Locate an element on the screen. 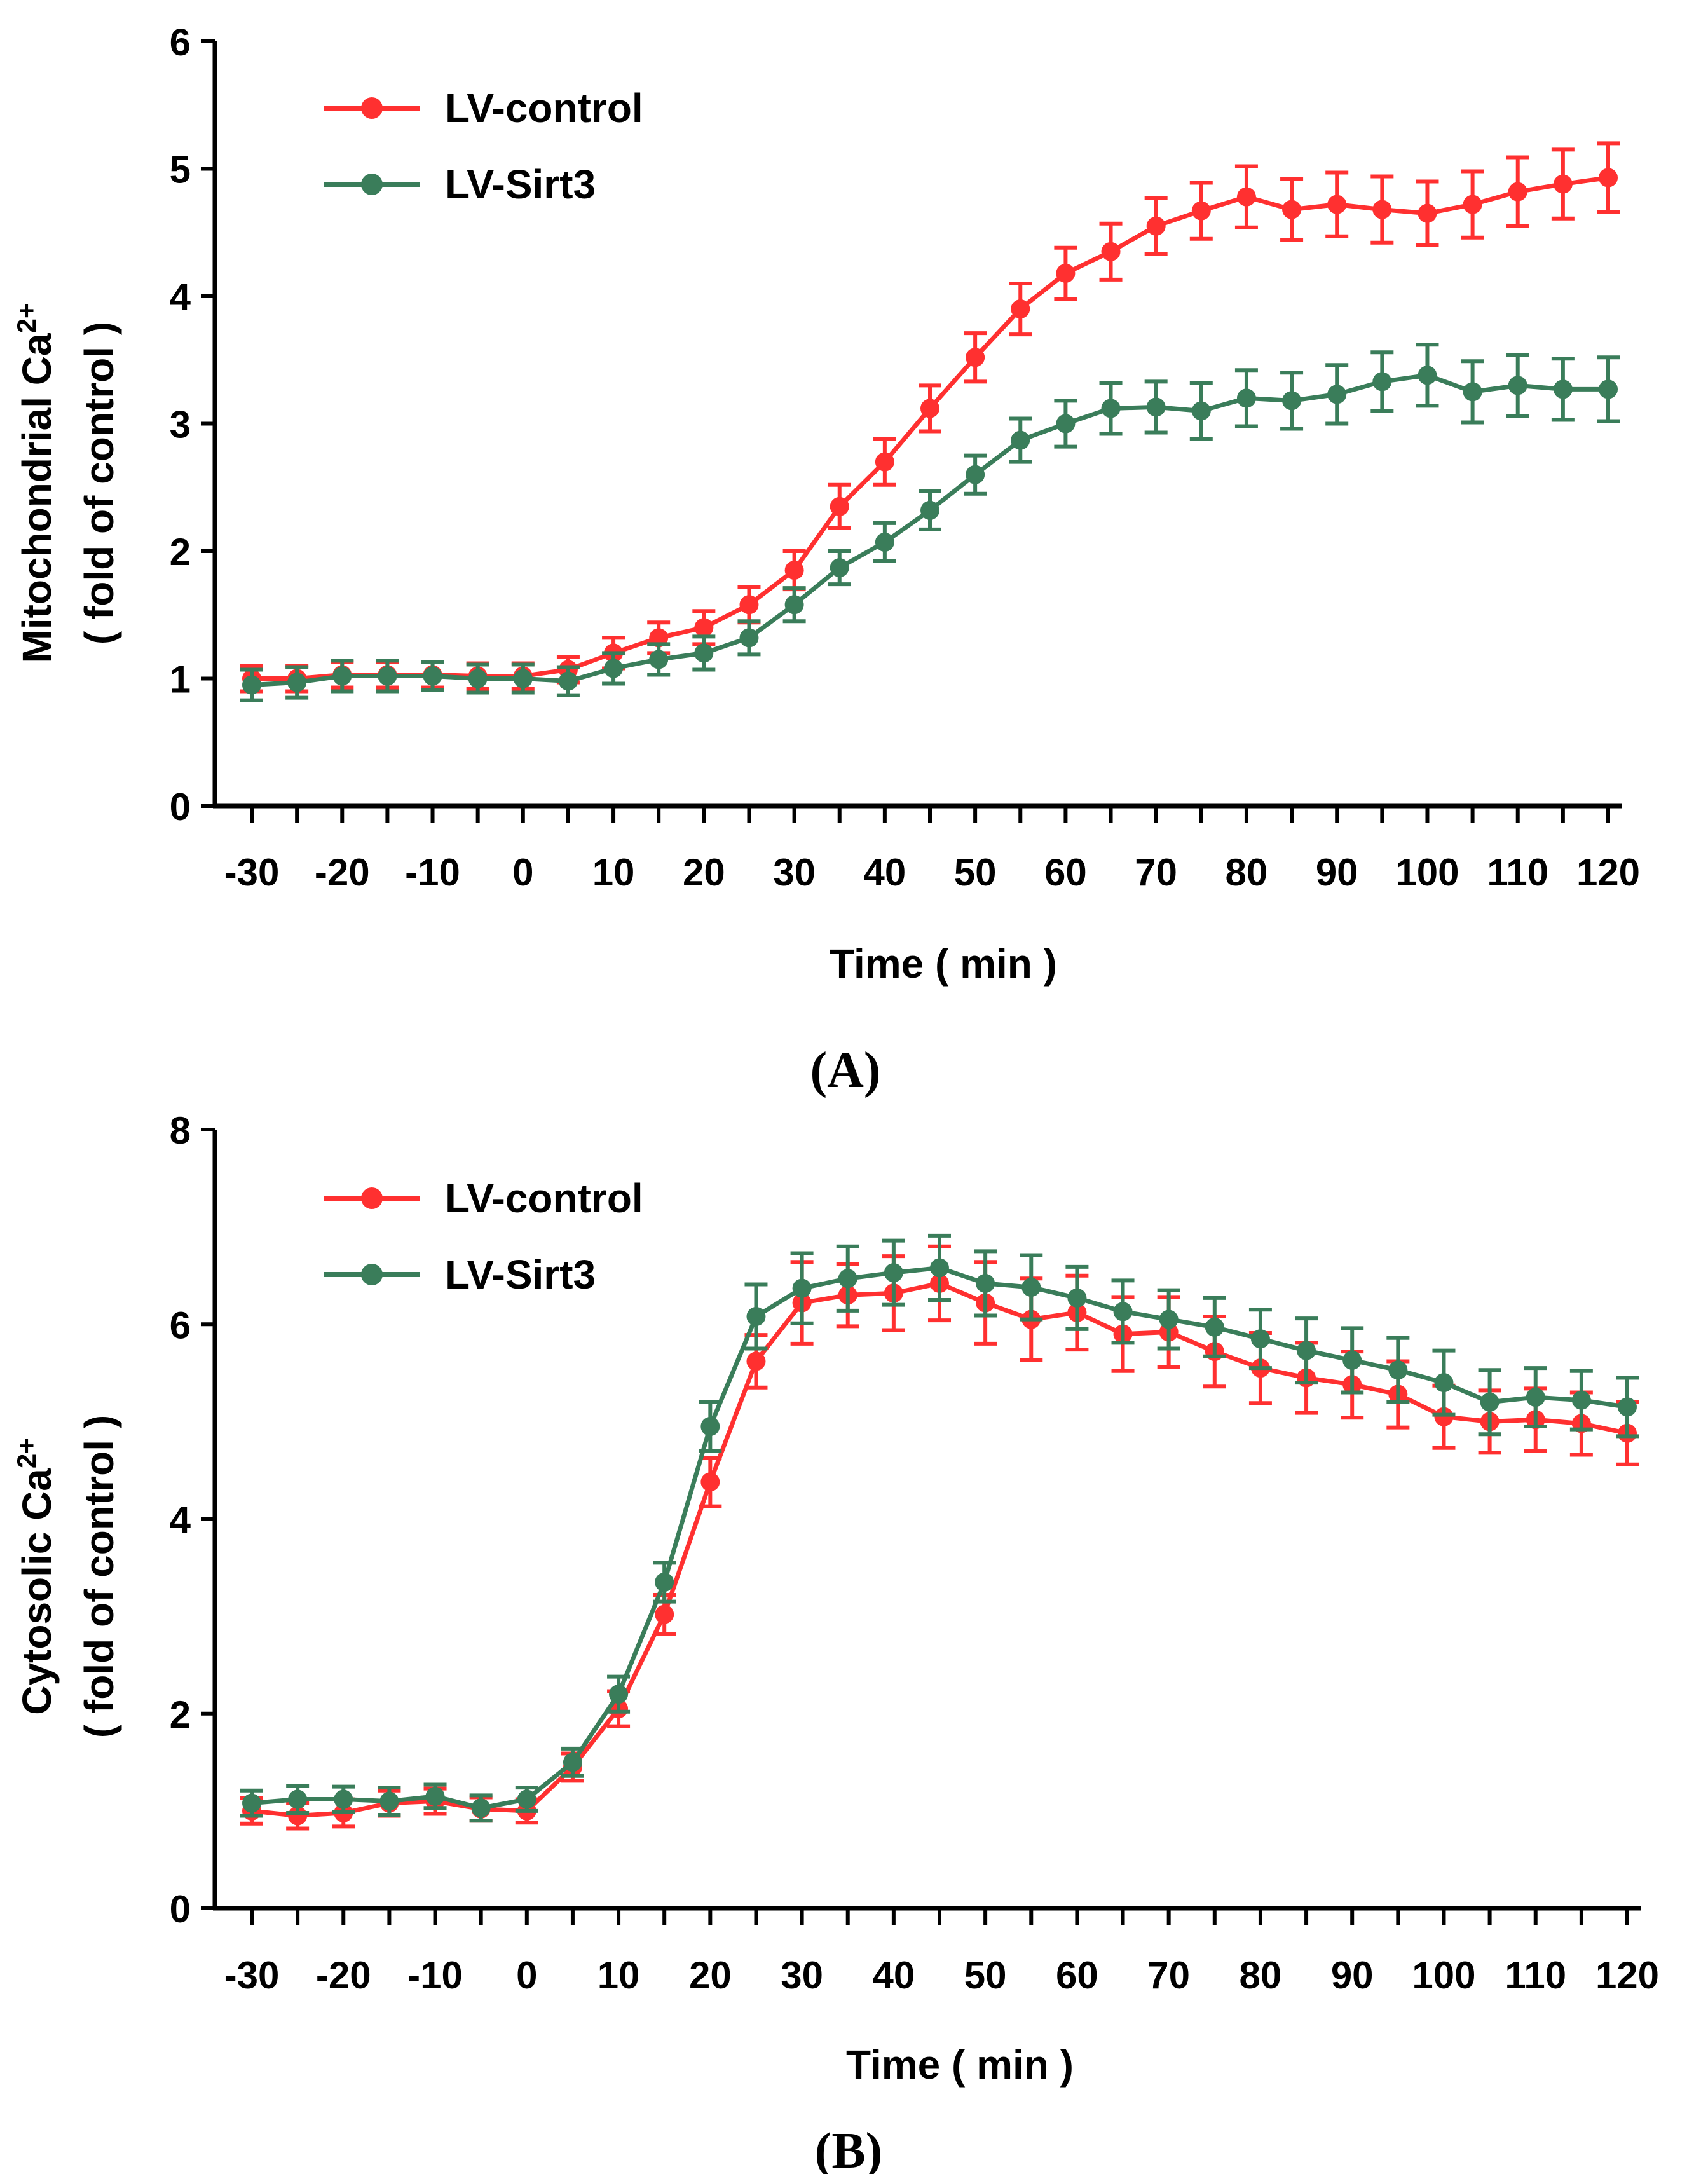 Image resolution: width=1708 pixels, height=2174 pixels. panel-b-y-tick-label: 2 is located at coordinates (180, 1714).